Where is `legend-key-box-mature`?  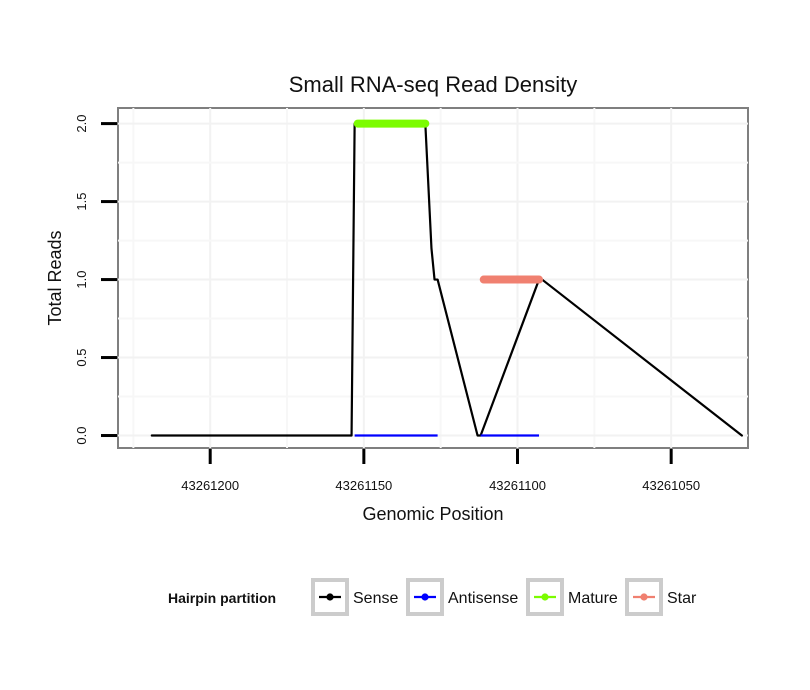
legend-key-box-mature is located at coordinates (545, 597).